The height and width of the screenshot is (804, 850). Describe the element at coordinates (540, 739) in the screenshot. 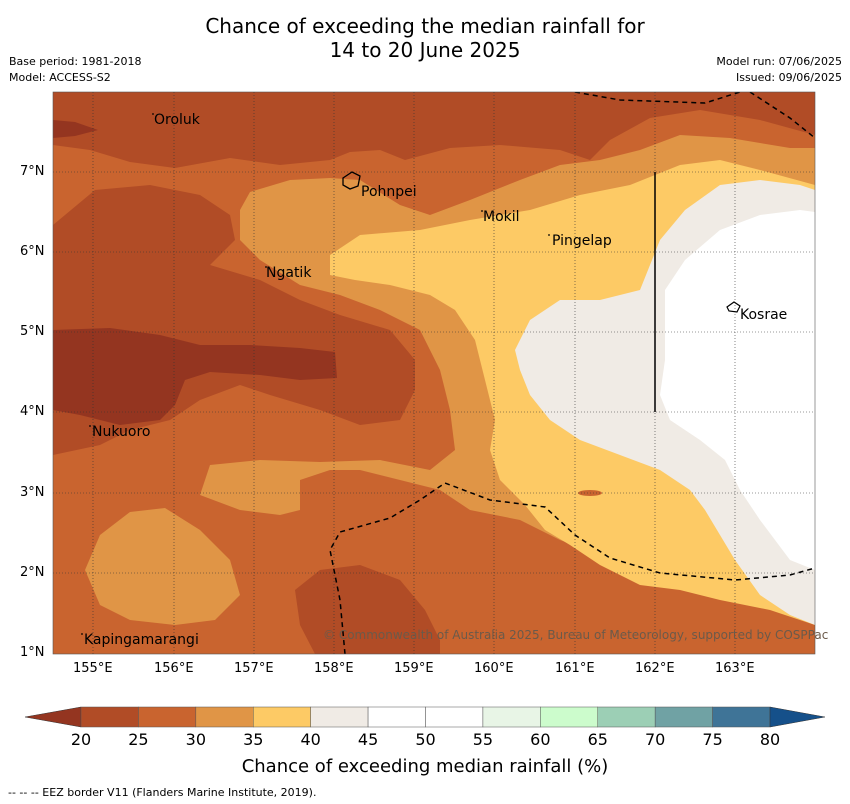

I see `colorbar-tick-label: 60` at that location.